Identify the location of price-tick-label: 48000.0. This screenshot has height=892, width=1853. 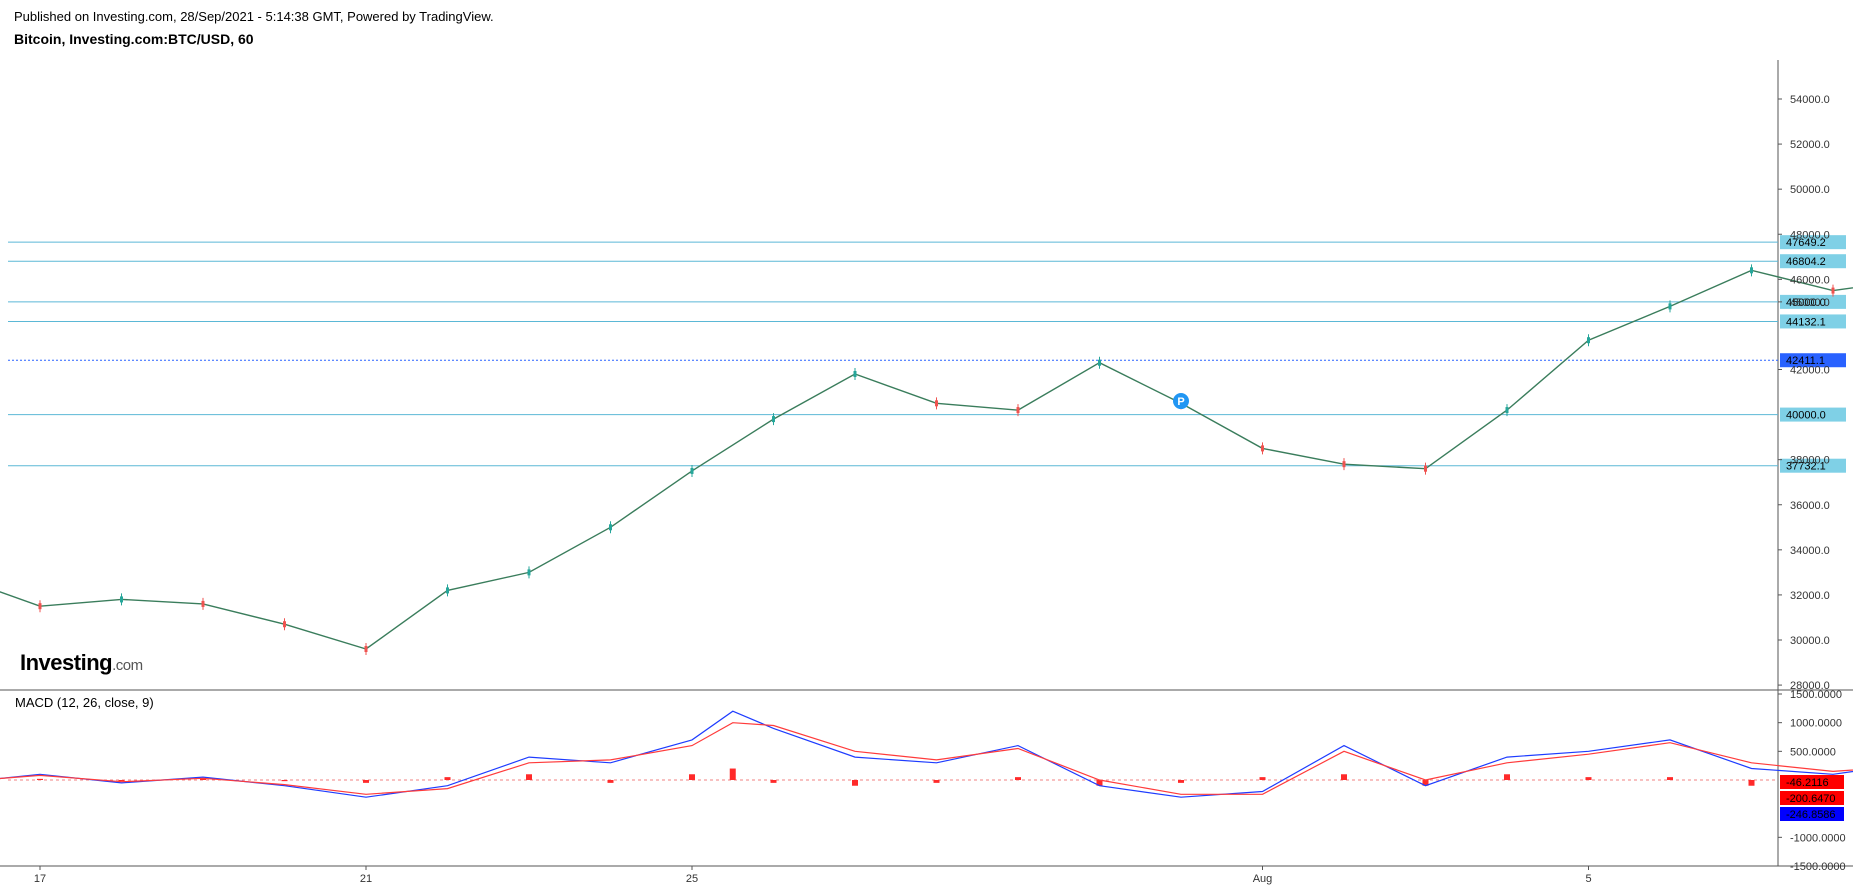
(1810, 235).